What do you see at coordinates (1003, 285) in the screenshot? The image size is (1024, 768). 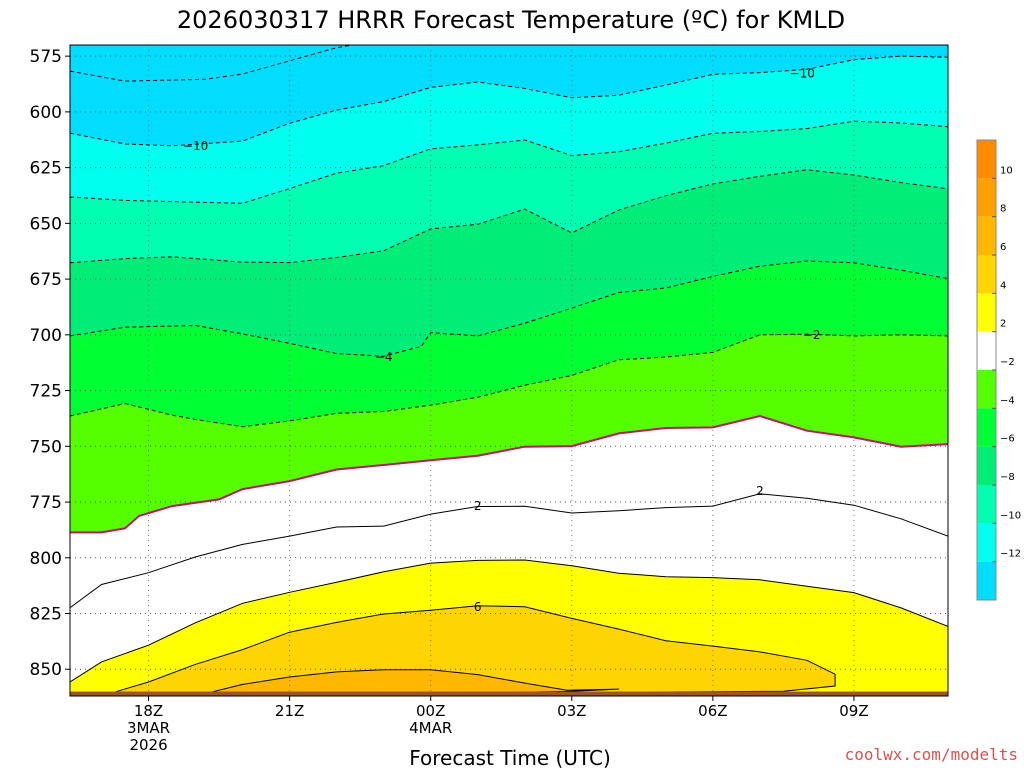 I see `colorbar-label: 4` at bounding box center [1003, 285].